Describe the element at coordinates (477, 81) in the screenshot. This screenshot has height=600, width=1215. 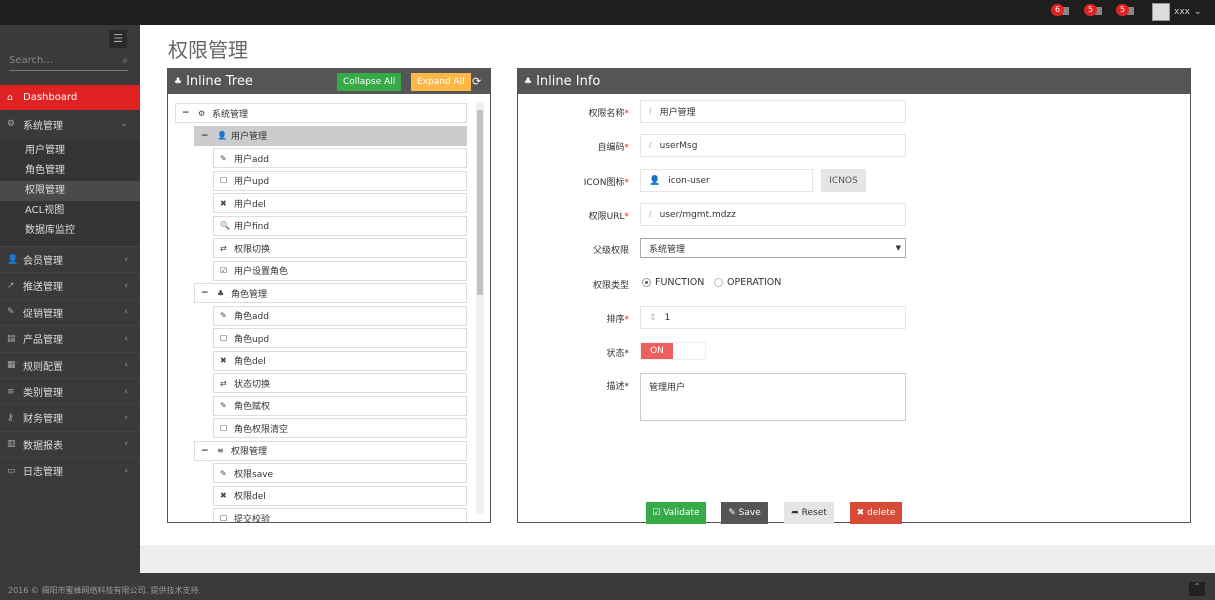
I see `refresh-icon: ⟳` at that location.